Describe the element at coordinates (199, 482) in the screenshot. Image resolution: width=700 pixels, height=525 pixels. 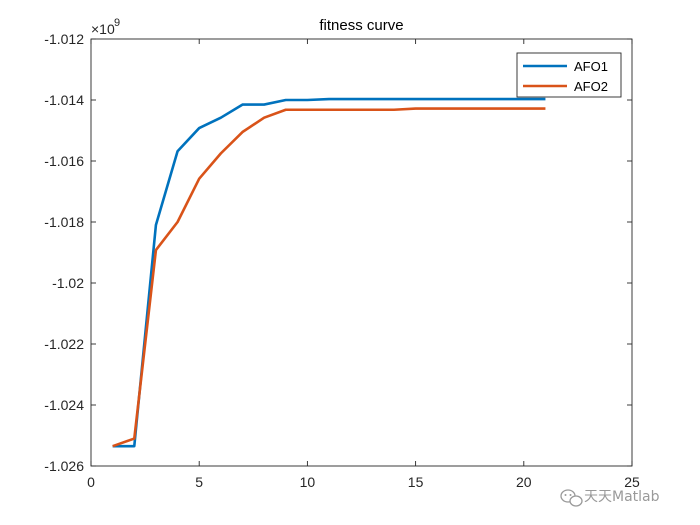
I see `x-tick-label: 5` at that location.